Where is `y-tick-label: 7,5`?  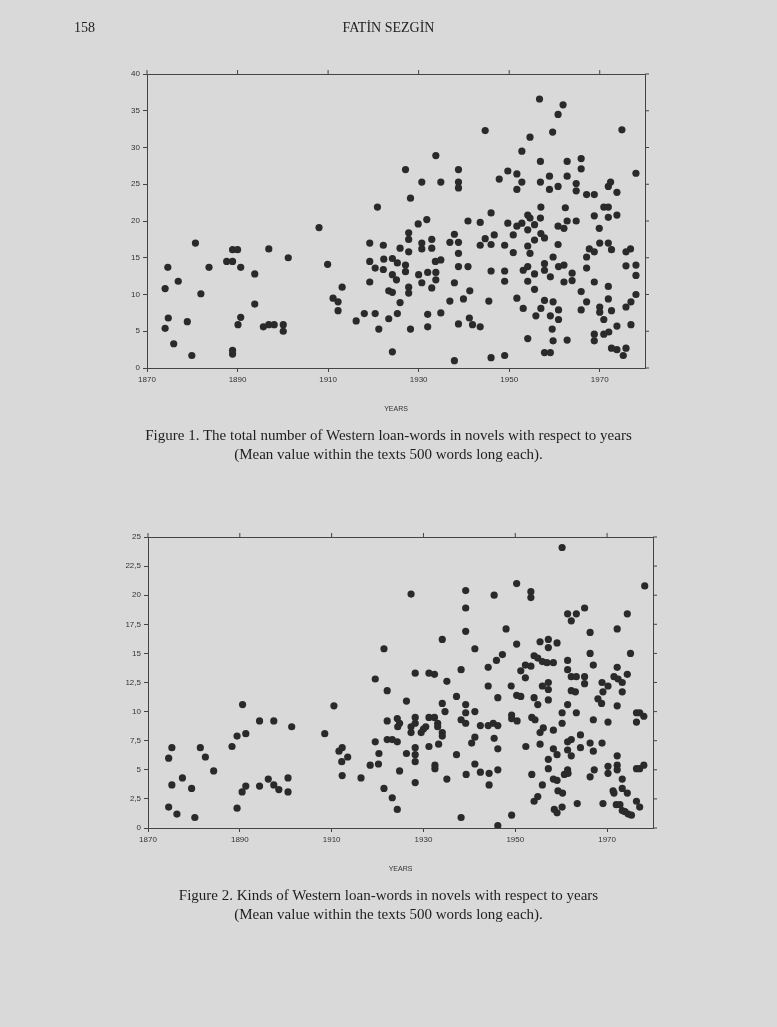
y-tick-label: 7,5 is located at coordinates (135, 740).